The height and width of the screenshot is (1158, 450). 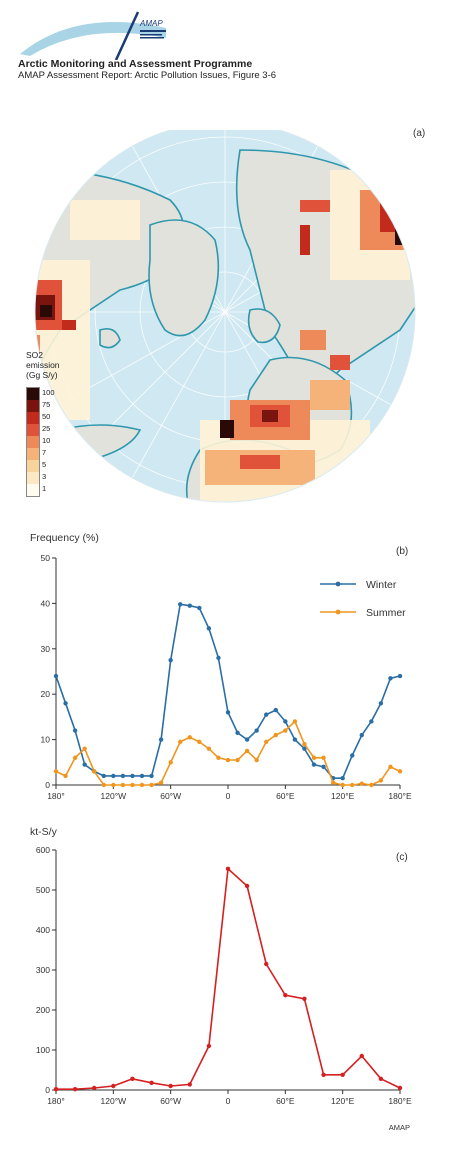 I want to click on footer-credit: AMAP, so click(x=399, y=1127).